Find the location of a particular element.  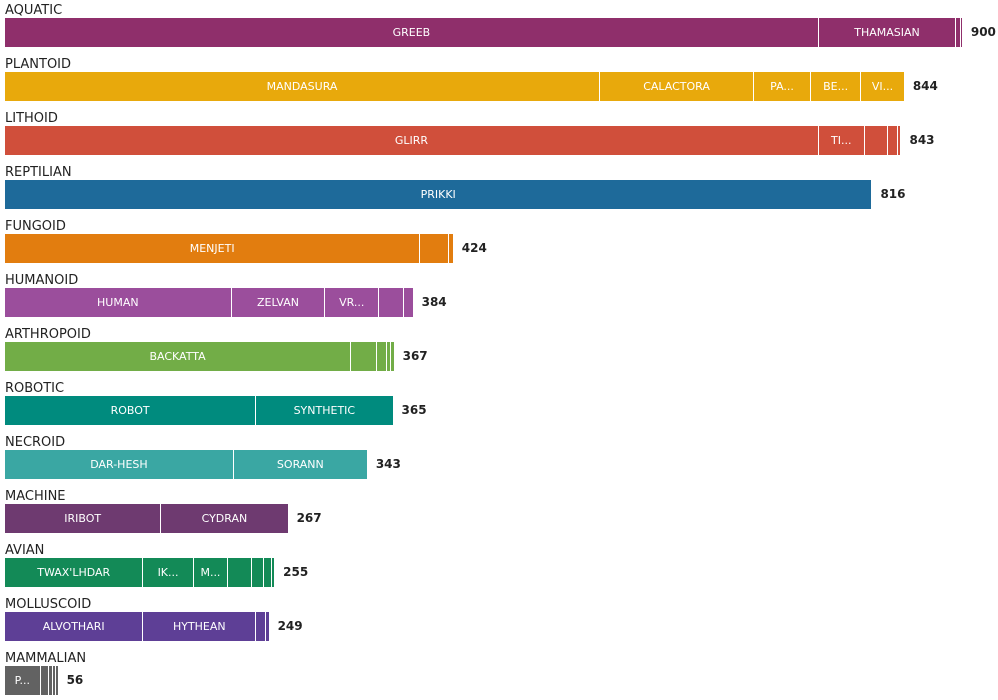

segment-label: ROBOT is located at coordinates (130, 410).